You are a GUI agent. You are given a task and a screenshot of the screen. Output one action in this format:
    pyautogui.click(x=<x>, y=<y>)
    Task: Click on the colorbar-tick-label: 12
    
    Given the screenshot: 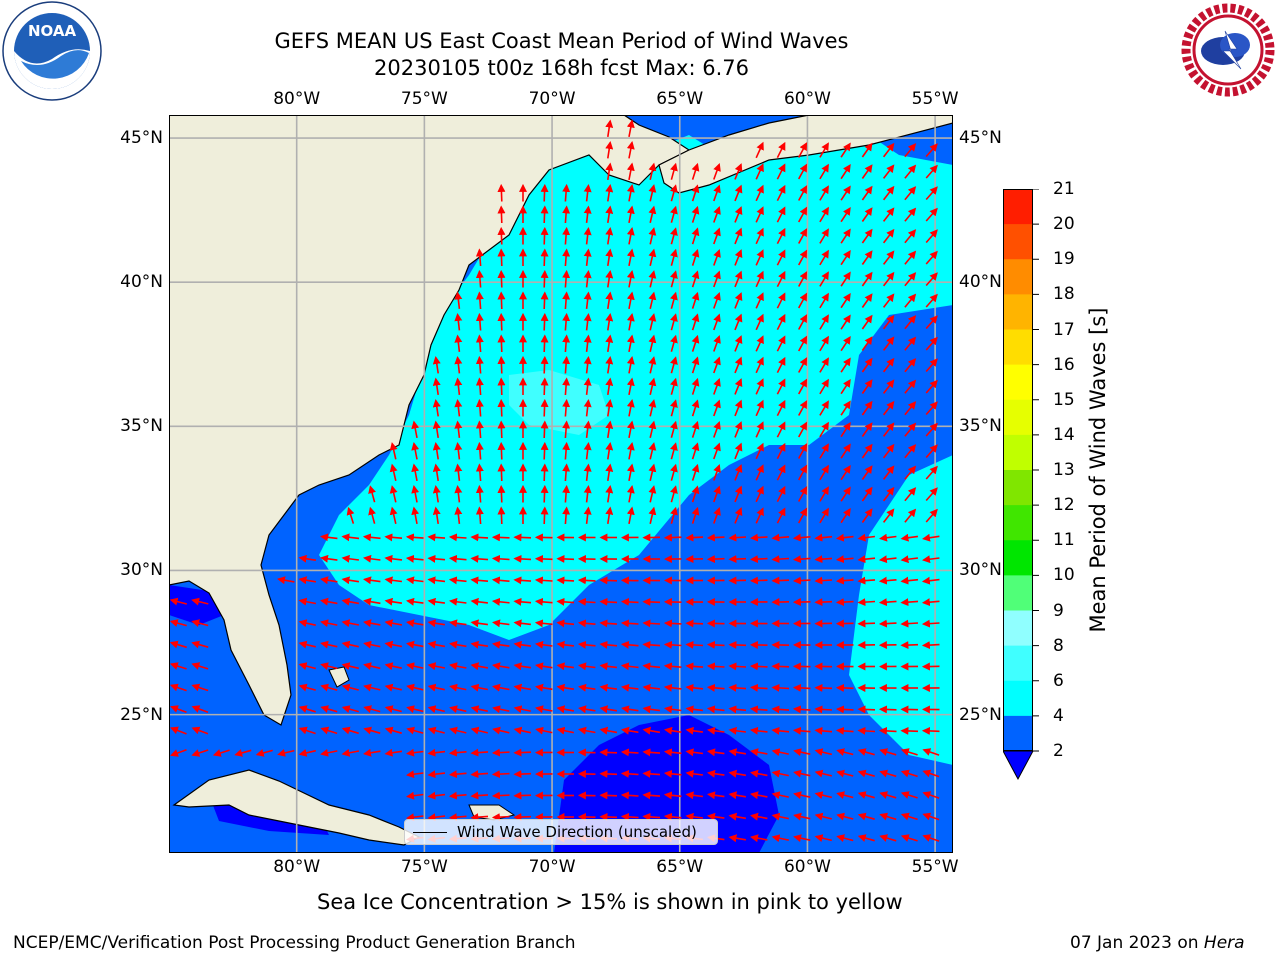 What is the action you would take?
    pyautogui.click(x=1064, y=505)
    